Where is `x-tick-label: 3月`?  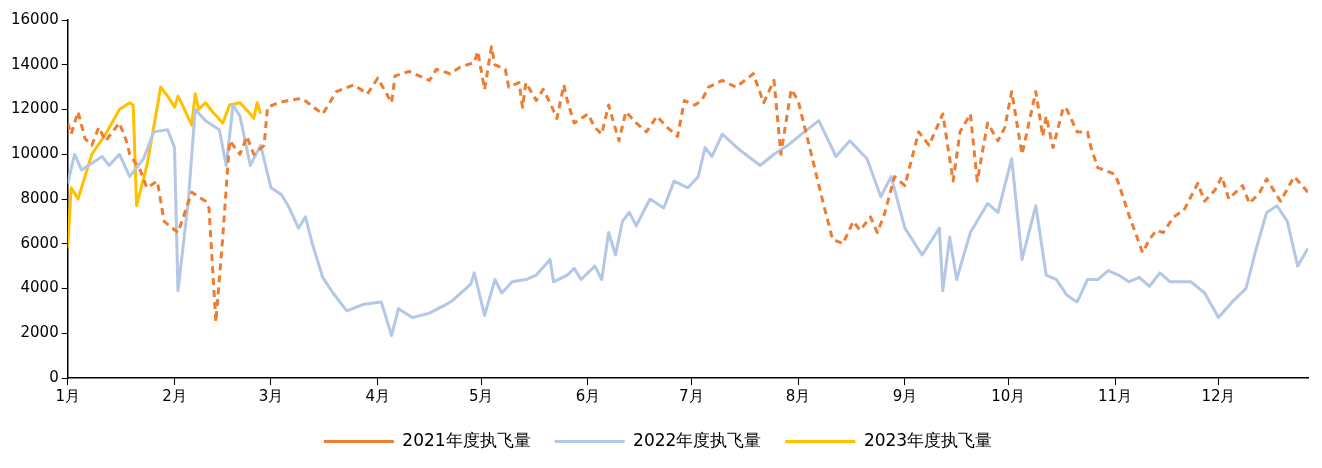
x-tick-label: 3月 is located at coordinates (271, 395).